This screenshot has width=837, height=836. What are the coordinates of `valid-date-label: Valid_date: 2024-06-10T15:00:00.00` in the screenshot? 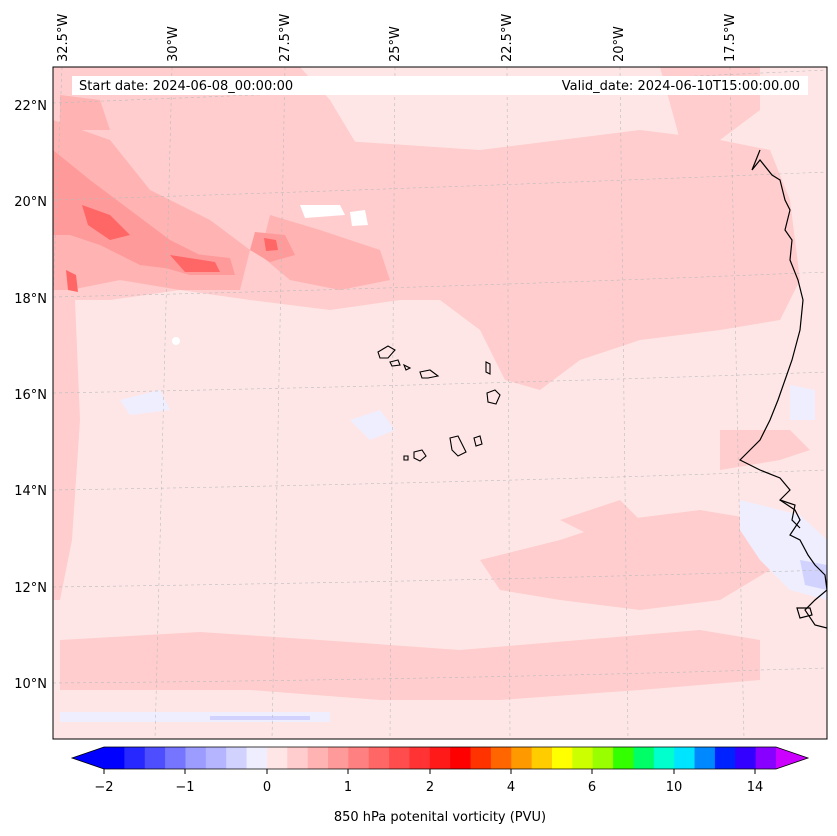 It's located at (681, 86).